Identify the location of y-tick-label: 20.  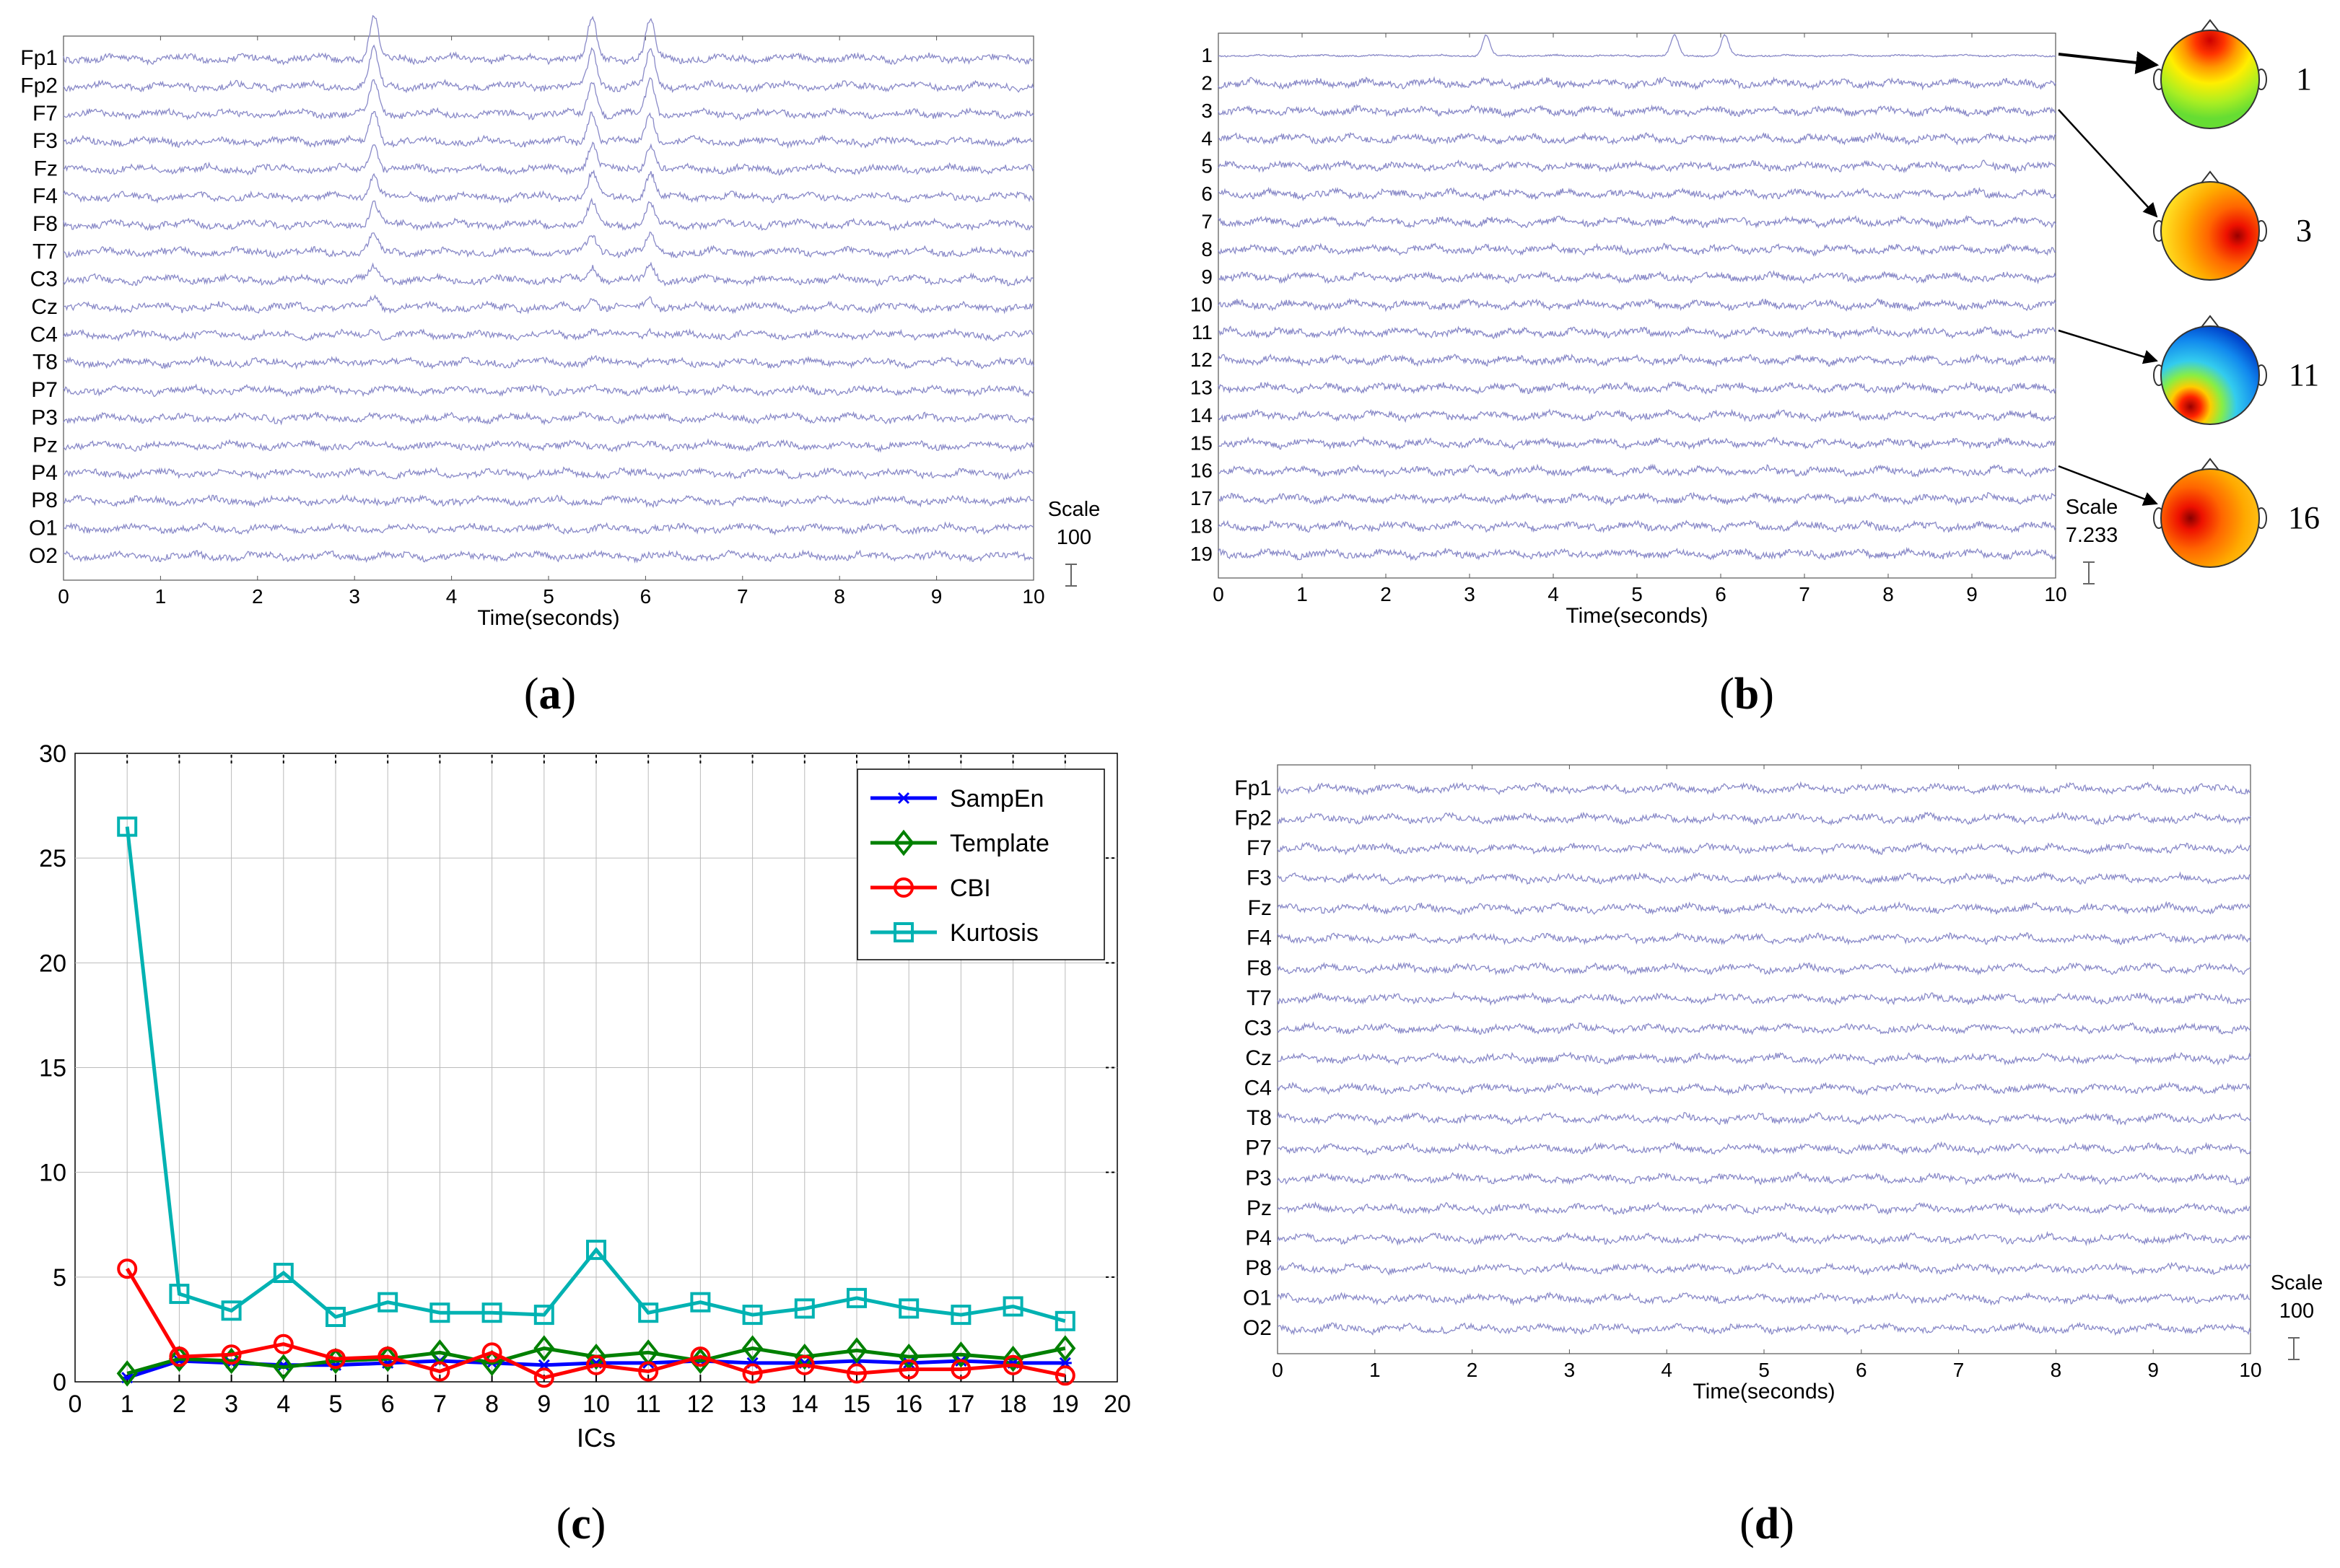
(52, 963).